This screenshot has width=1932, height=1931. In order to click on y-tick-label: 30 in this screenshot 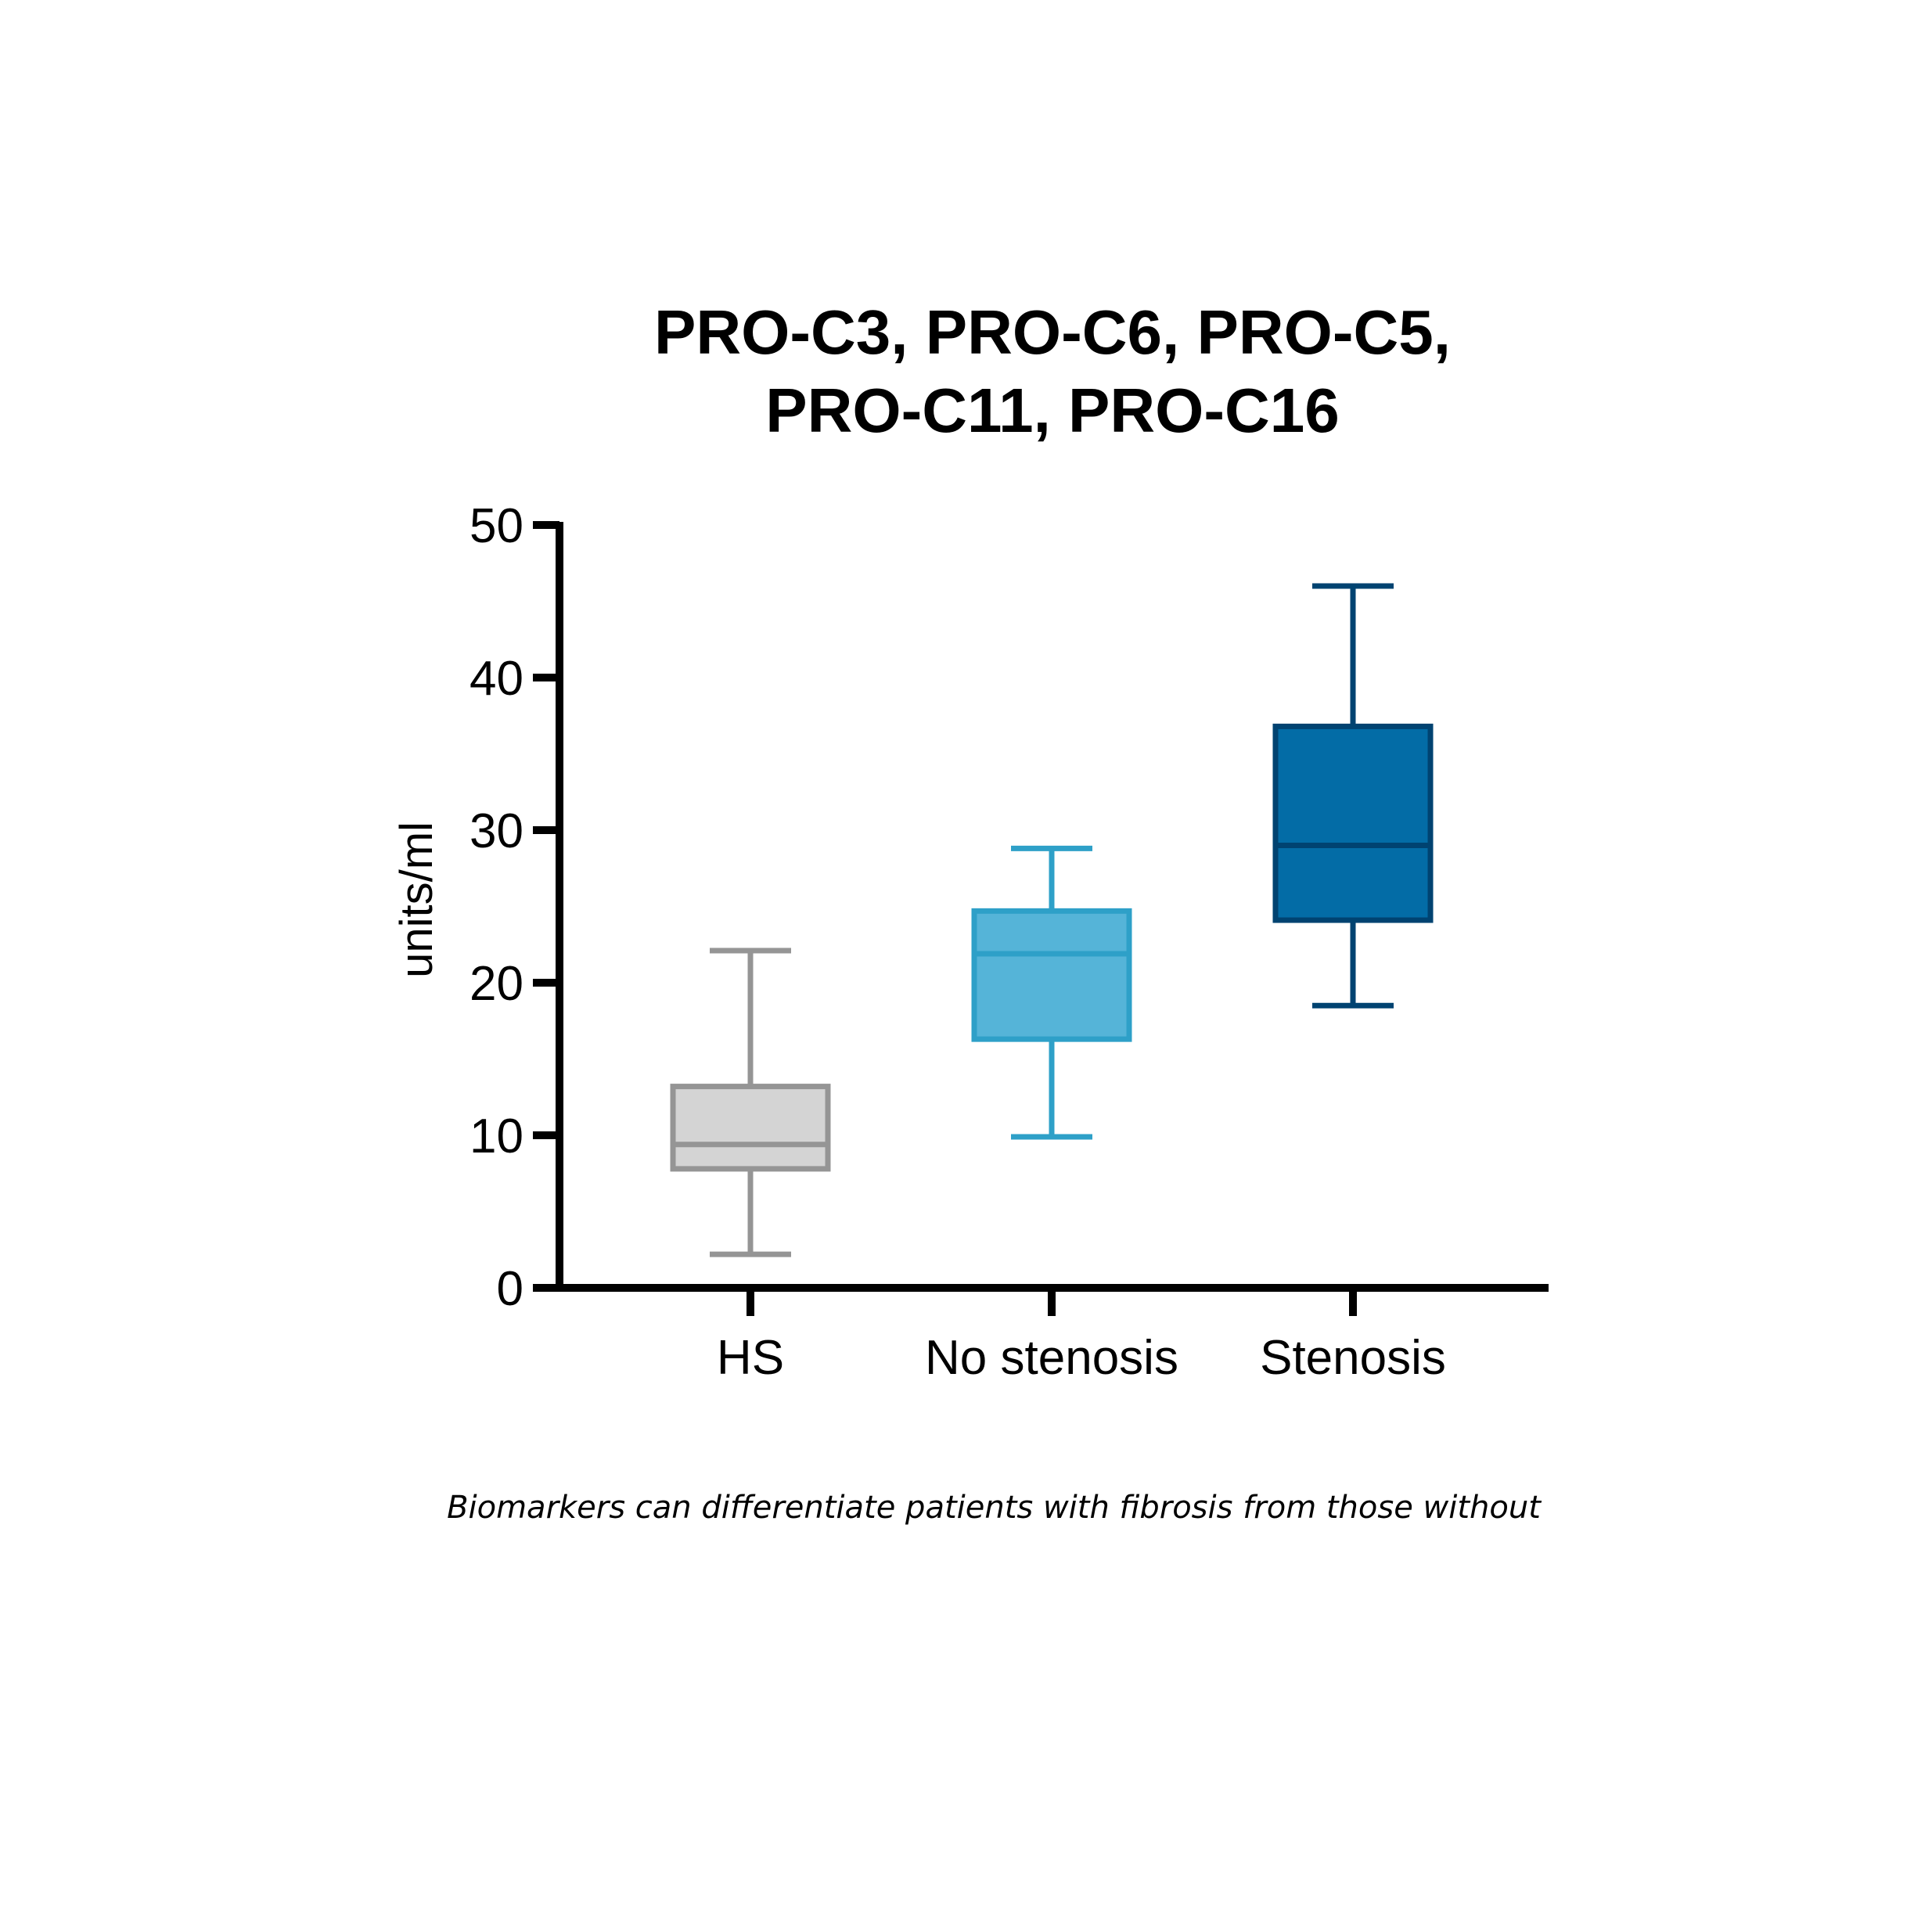, I will do `click(496, 831)`.